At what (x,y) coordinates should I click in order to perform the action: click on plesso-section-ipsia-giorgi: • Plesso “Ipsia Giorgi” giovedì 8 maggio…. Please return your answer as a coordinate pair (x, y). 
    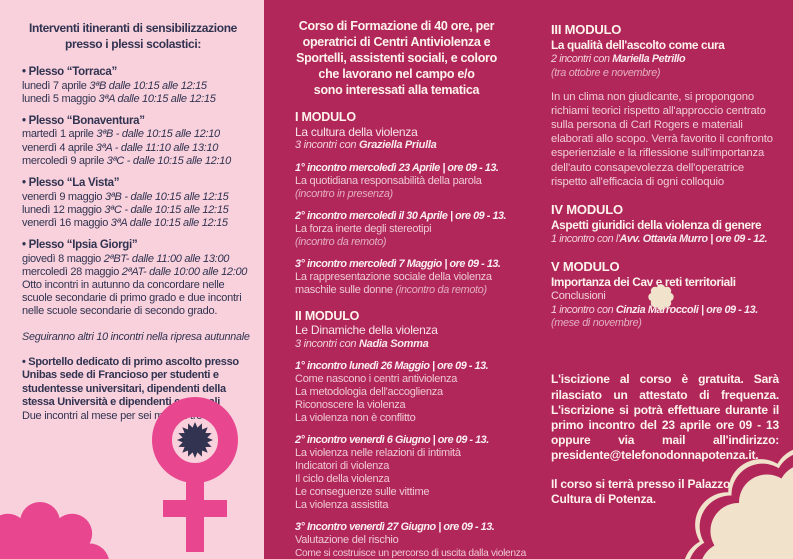
    Looking at the image, I should click on (137, 279).